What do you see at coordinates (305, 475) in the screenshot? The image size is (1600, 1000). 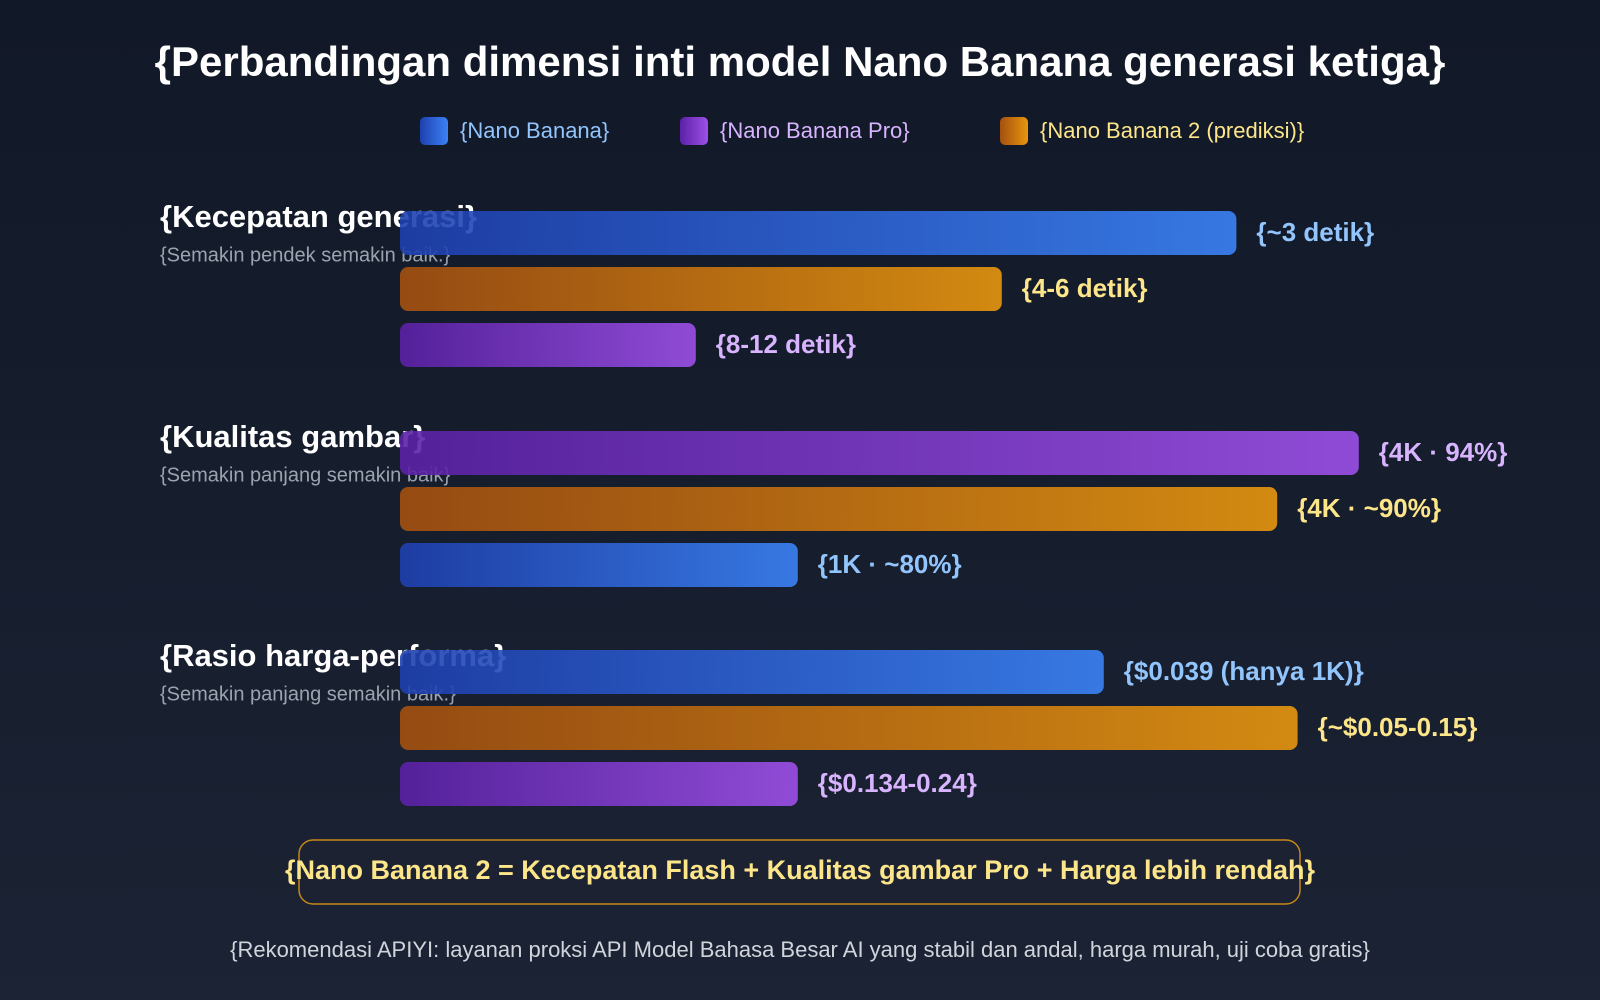 I see `group-subtitle: {Semakin panjang semakin baik}` at bounding box center [305, 475].